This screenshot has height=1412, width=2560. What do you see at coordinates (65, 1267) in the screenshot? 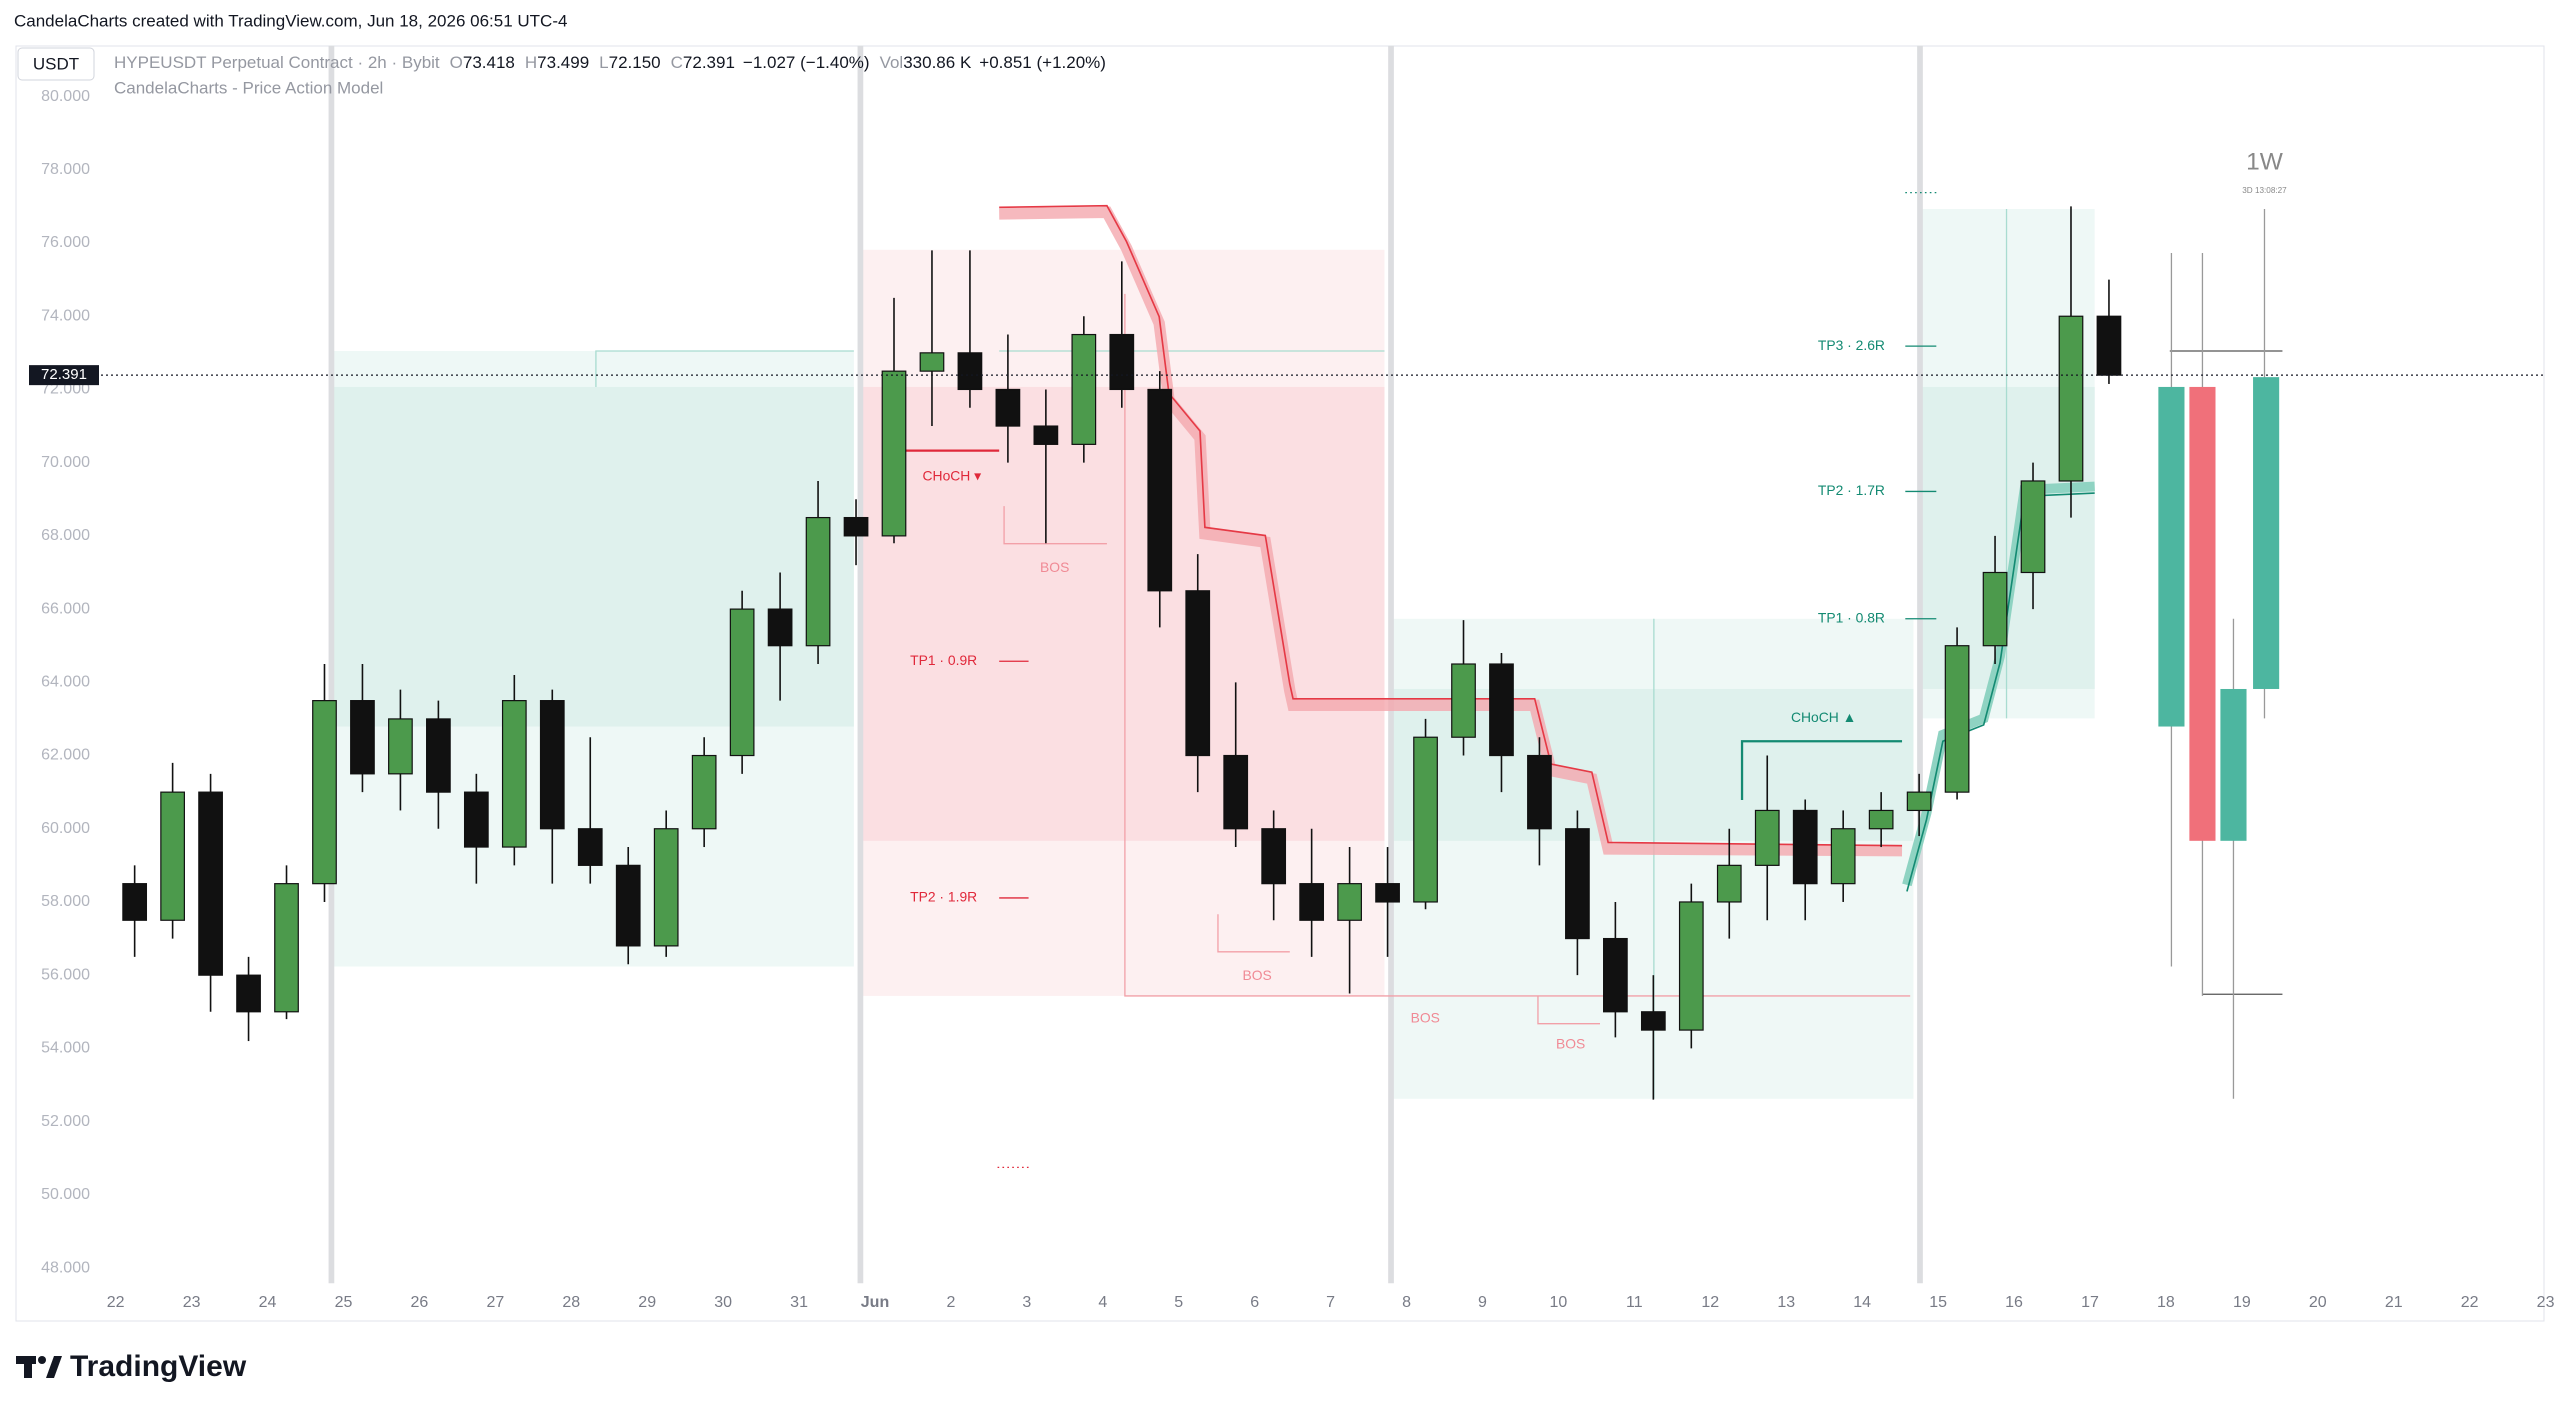
I see `y-tick-label: 48.000` at bounding box center [65, 1267].